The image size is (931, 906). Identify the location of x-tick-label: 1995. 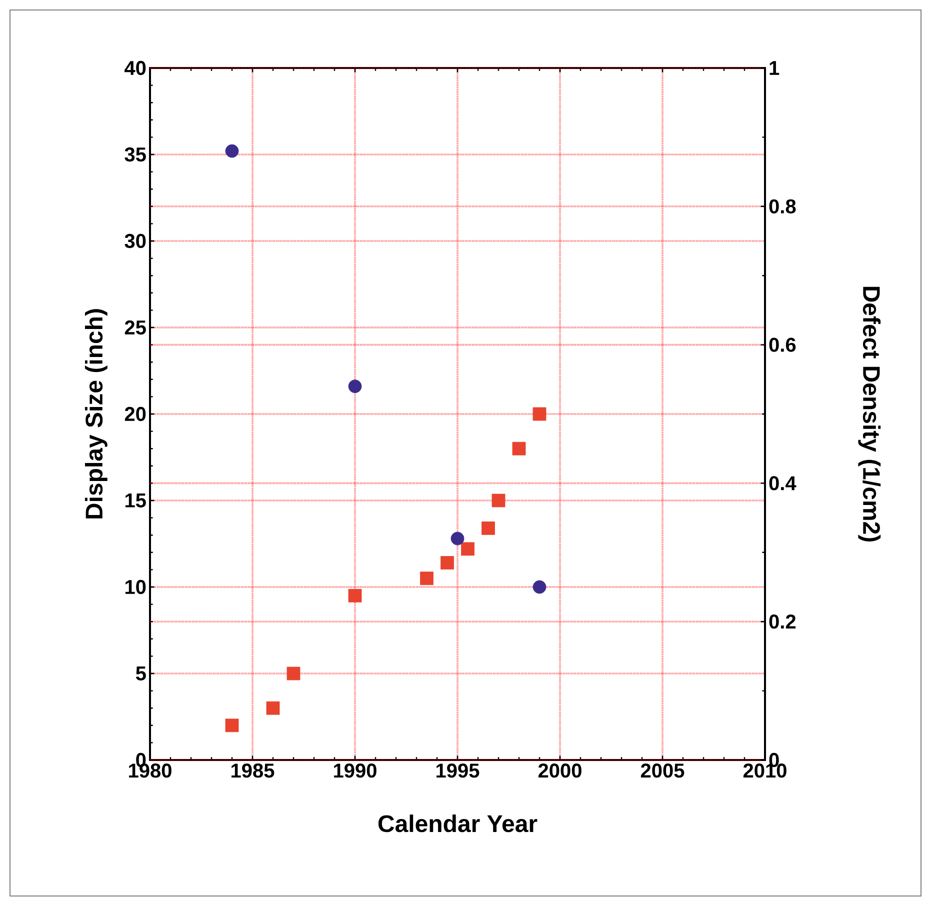
(458, 771).